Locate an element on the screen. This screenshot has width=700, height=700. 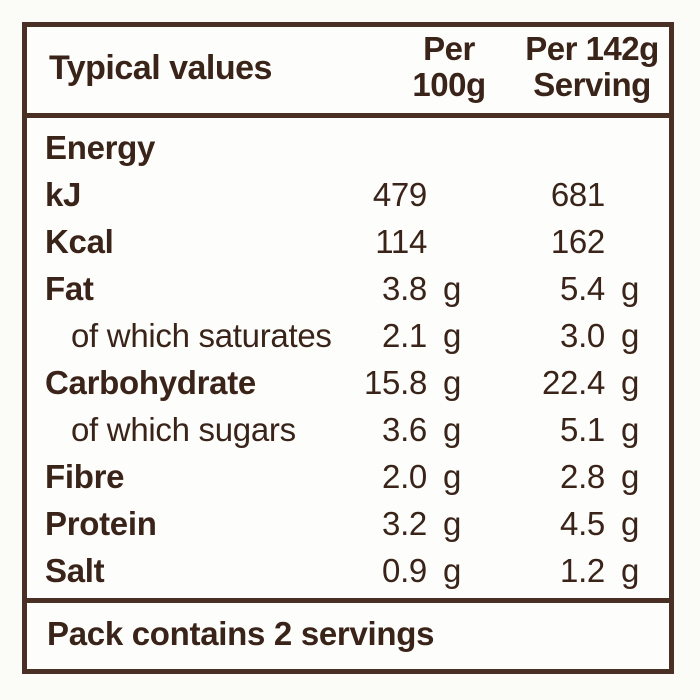
nutrient-name: of which sugars is located at coordinates (183, 429).